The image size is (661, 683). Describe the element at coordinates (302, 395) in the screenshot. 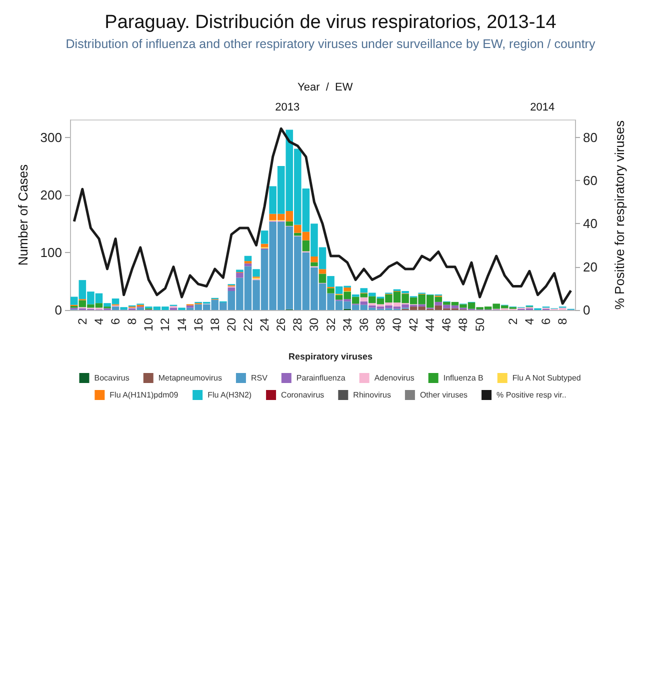

I see `legend-label: Coronavirus` at that location.